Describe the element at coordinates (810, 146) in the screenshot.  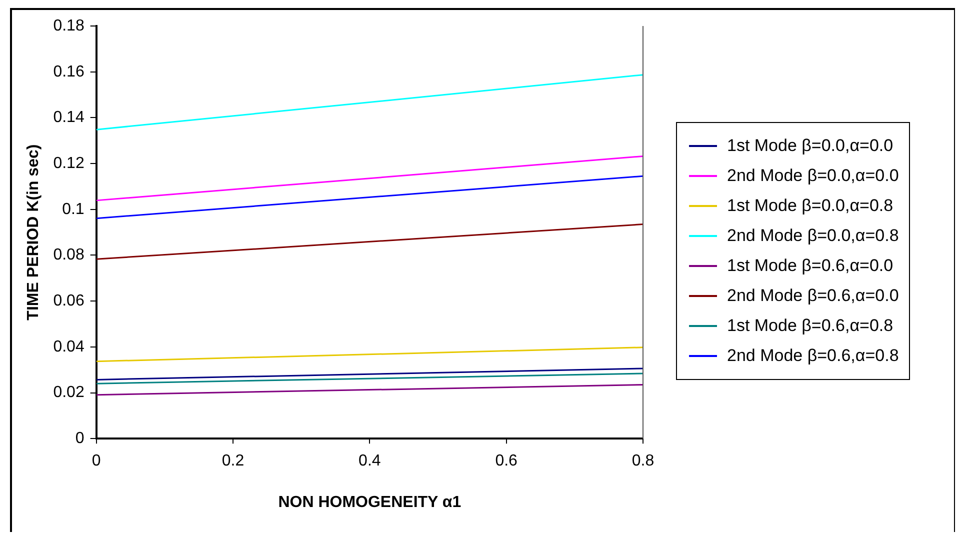
I see `legend-label: 1st Mode β=0.0,α=0.0` at that location.